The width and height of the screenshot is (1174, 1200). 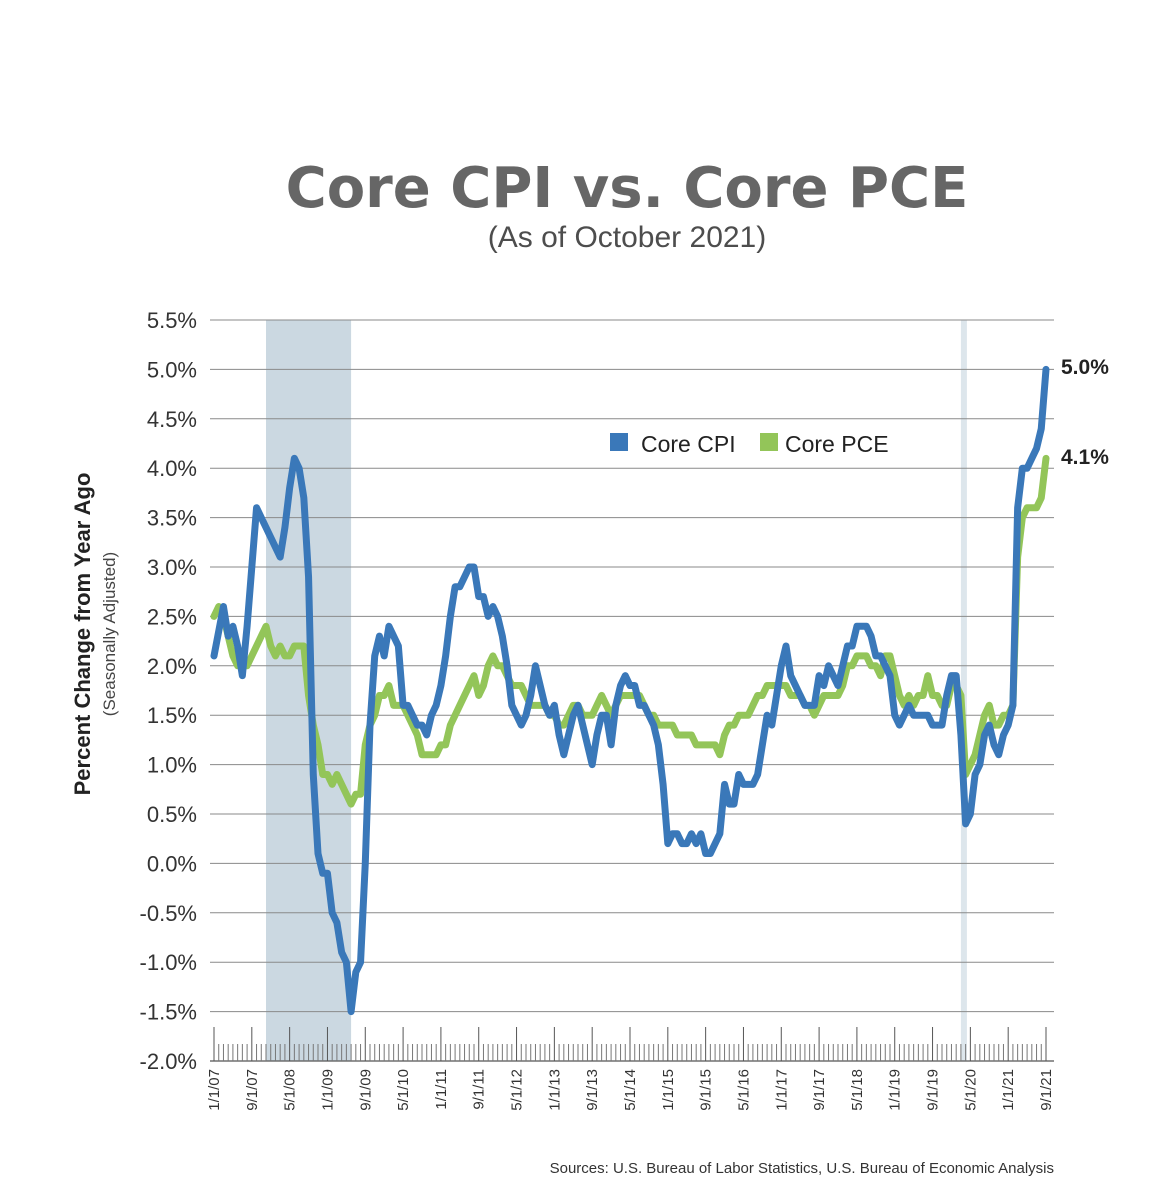 What do you see at coordinates (168, 962) in the screenshot?
I see `y-tick-label: -1.0%` at bounding box center [168, 962].